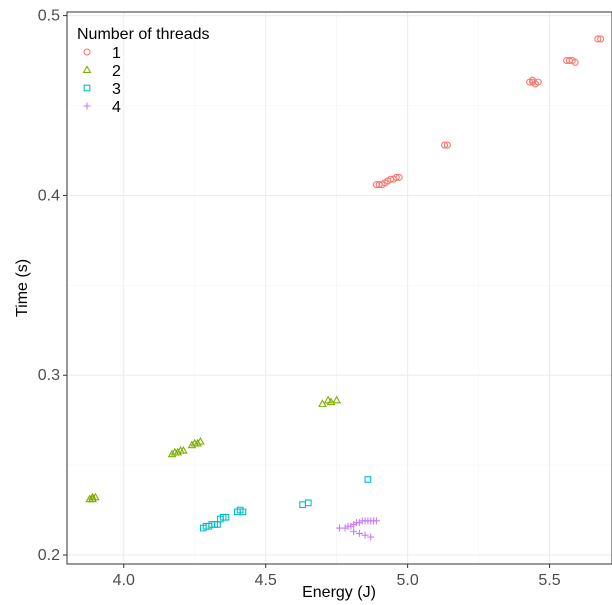 This screenshot has height=605, width=612. What do you see at coordinates (49, 16) in the screenshot?
I see `y-tick-label: 0.5` at bounding box center [49, 16].